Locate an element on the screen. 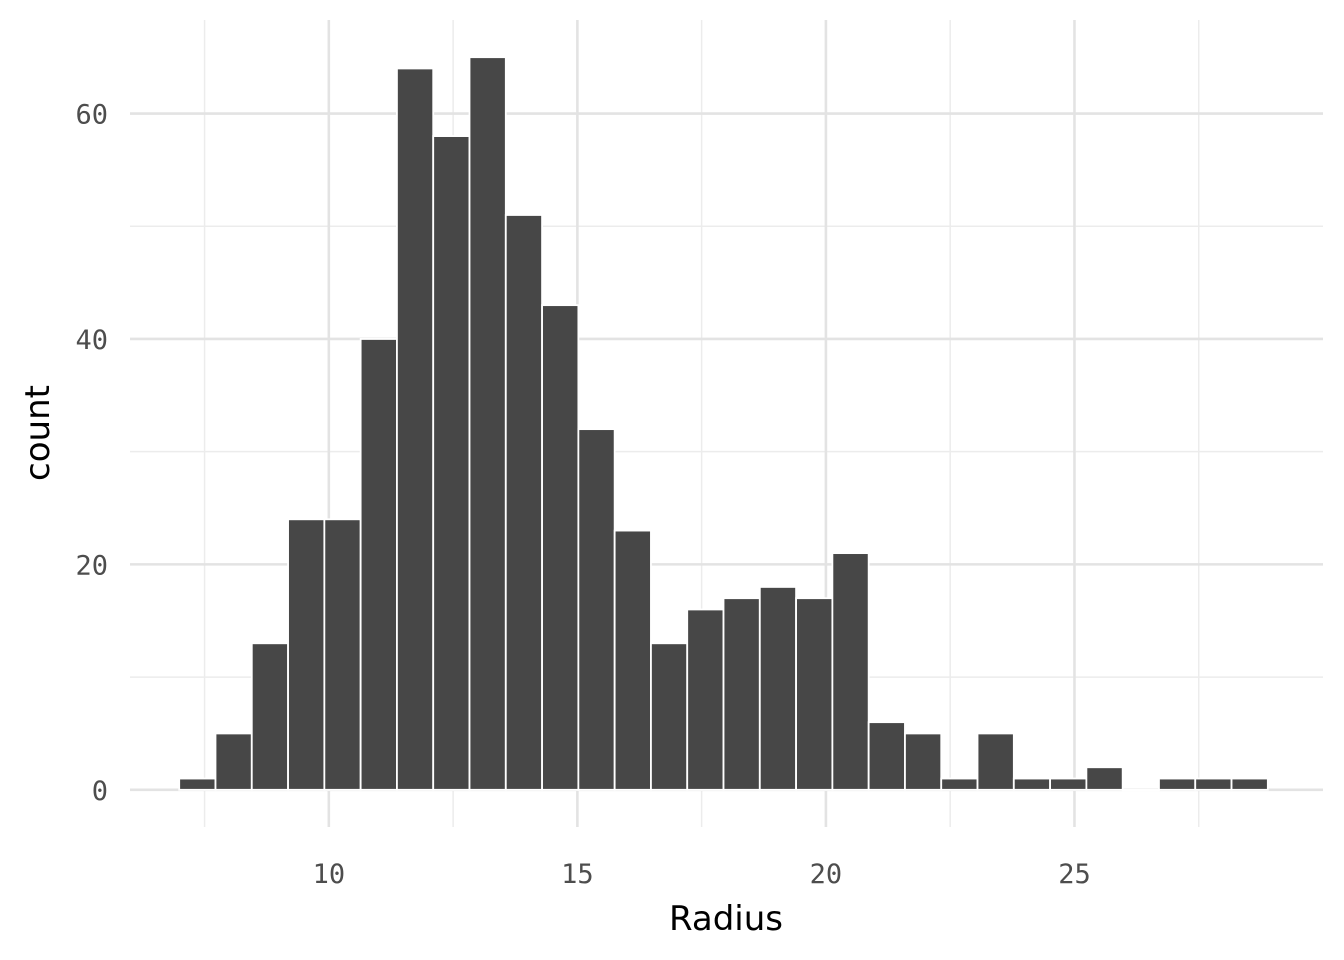 This screenshot has height=960, width=1344. y-tick-label: 60 is located at coordinates (91, 115).